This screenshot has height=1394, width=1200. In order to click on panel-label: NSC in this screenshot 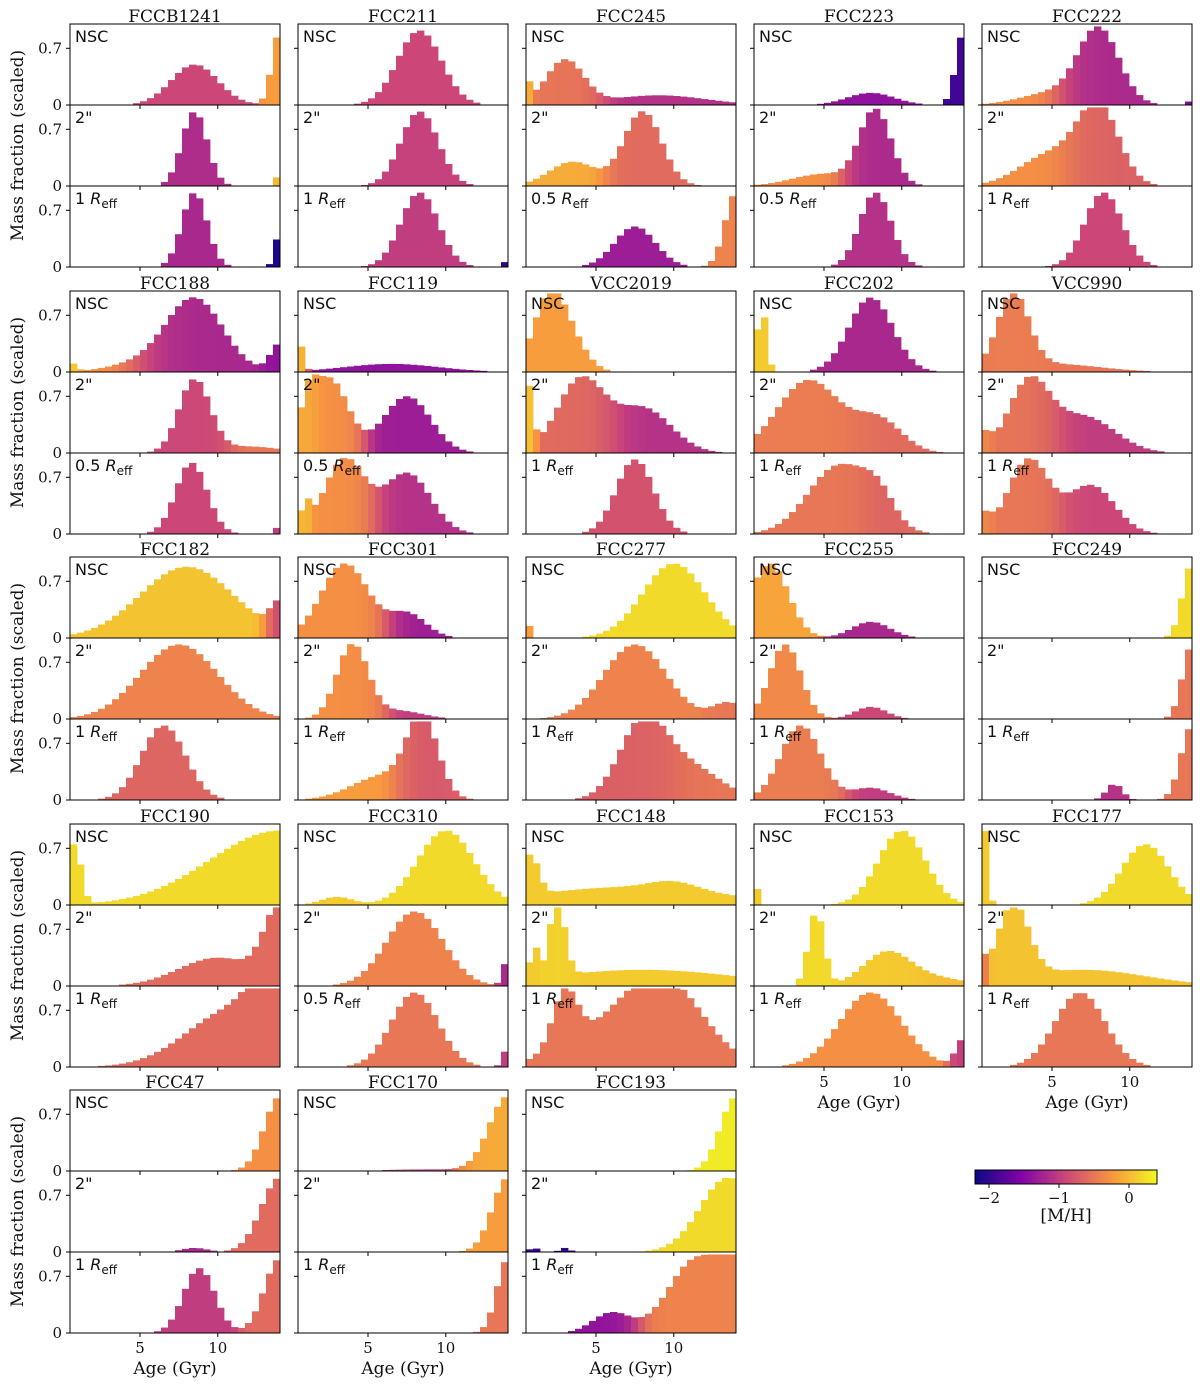, I will do `click(547, 303)`.